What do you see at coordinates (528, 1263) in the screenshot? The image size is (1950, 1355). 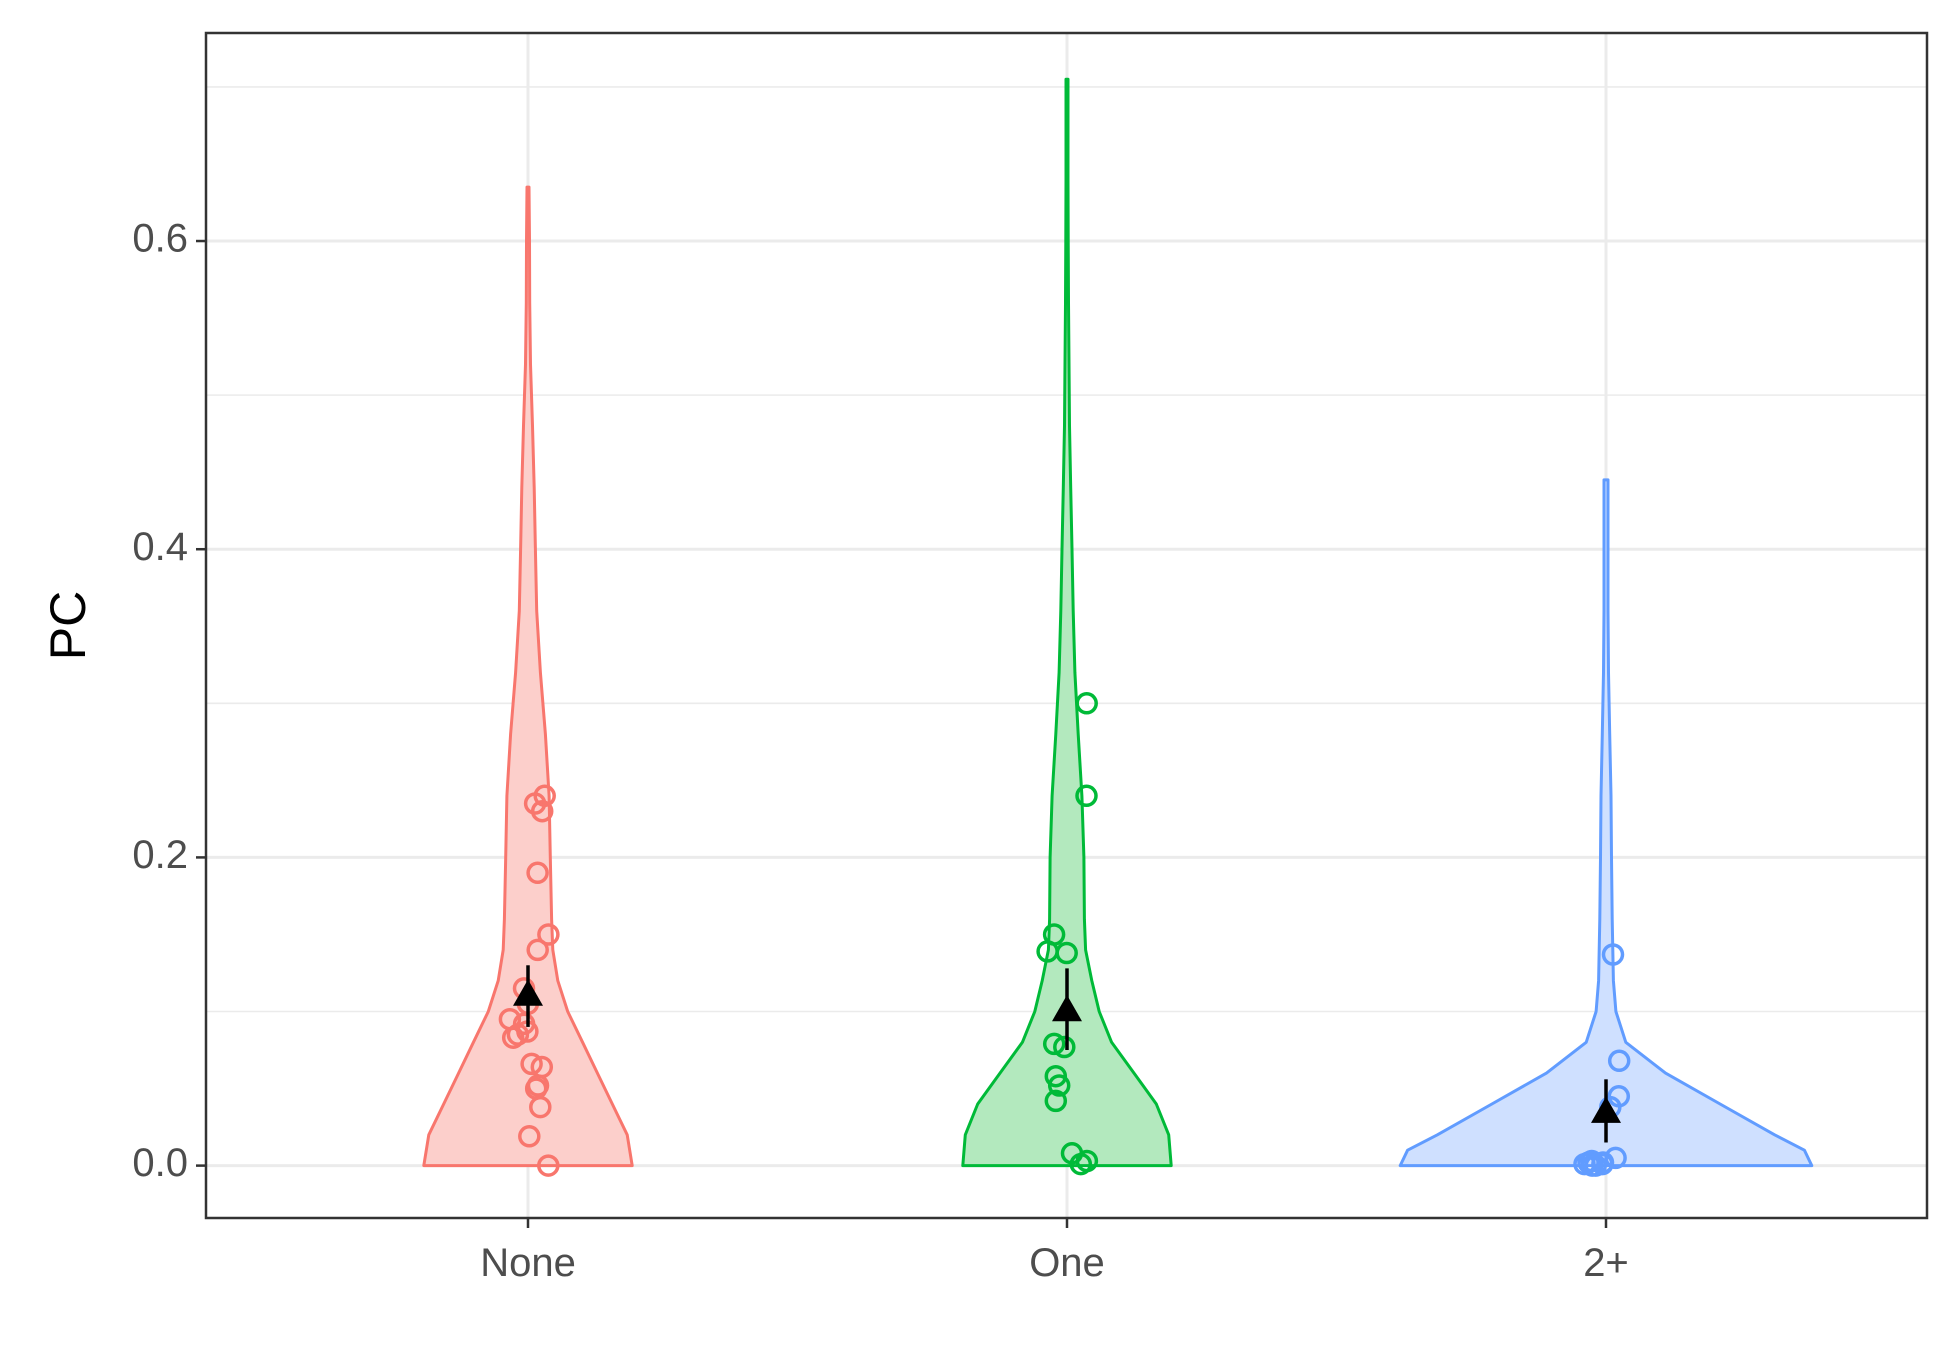 I see `x-tick-label: None` at bounding box center [528, 1263].